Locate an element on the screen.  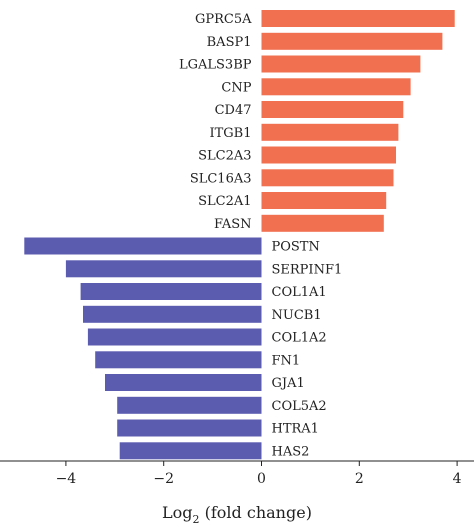
bar-label-itgb1: ITGB1 is located at coordinates (230, 133).